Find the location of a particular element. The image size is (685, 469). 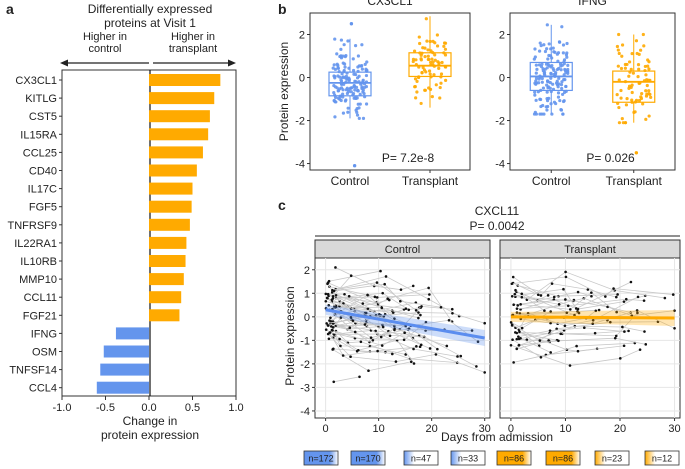

sample-count-legend: n=172 n=170 n=47 n=33 n=86 n=86 n=23 n=12 is located at coordinates (491, 458).